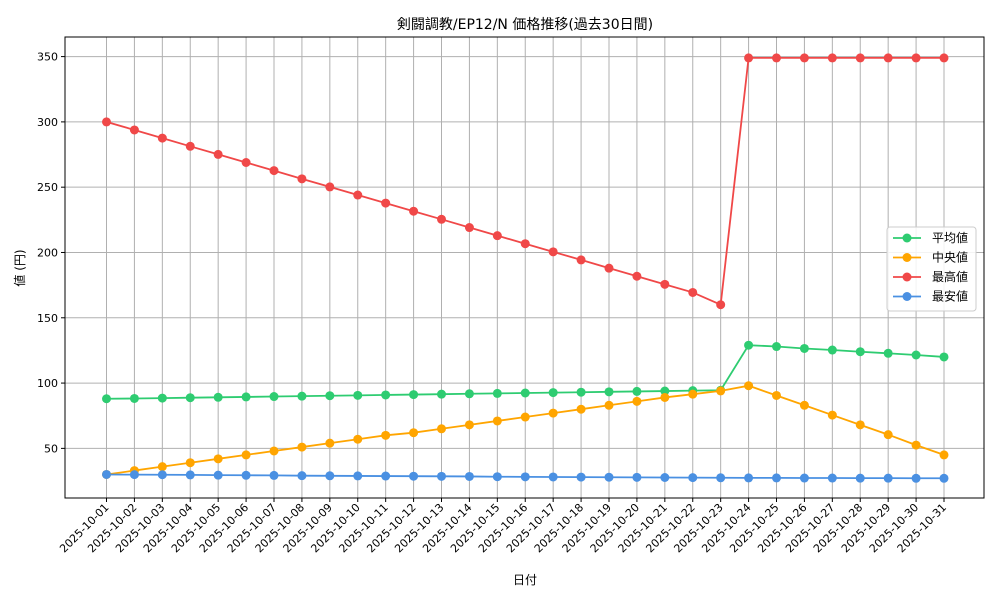  I want to click on chart-title: 剣闘調教/EP12/N 価格推移(過去30日間), so click(525, 25).